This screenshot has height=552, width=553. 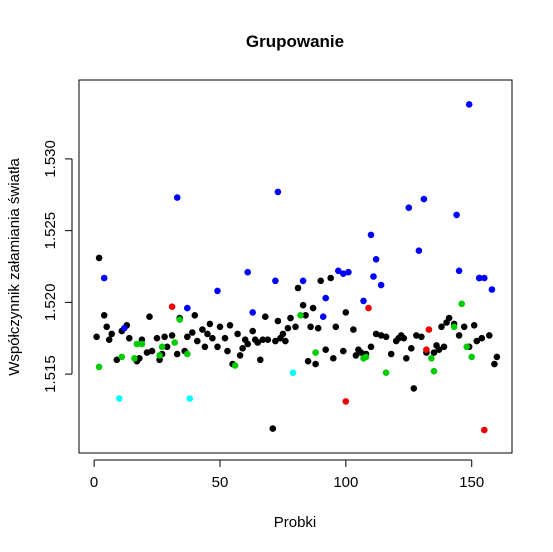 I want to click on x-tick-label: 50, so click(x=220, y=482).